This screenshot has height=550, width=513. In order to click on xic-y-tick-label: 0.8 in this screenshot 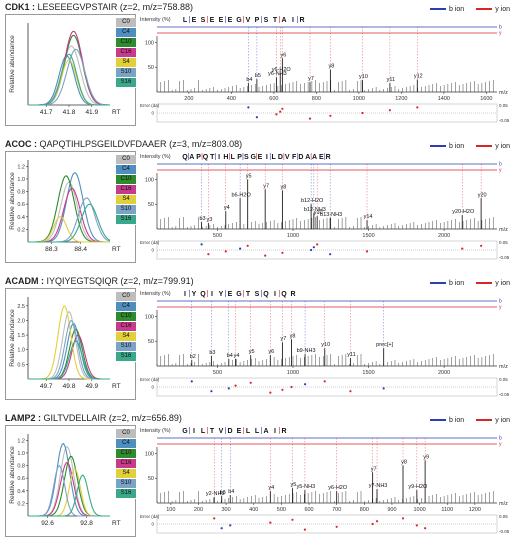, I will do `click(21, 467)`.